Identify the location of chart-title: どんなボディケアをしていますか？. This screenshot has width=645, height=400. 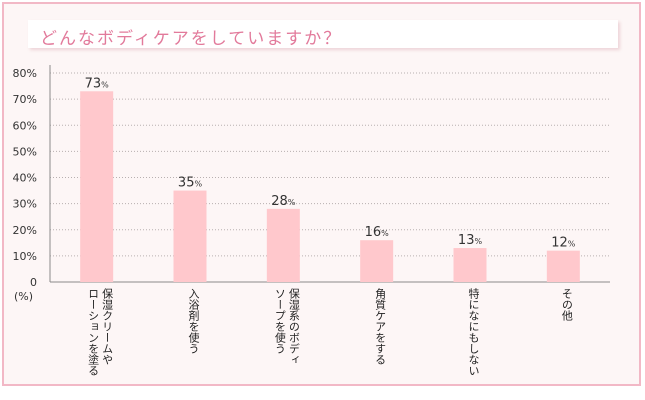
(191, 39).